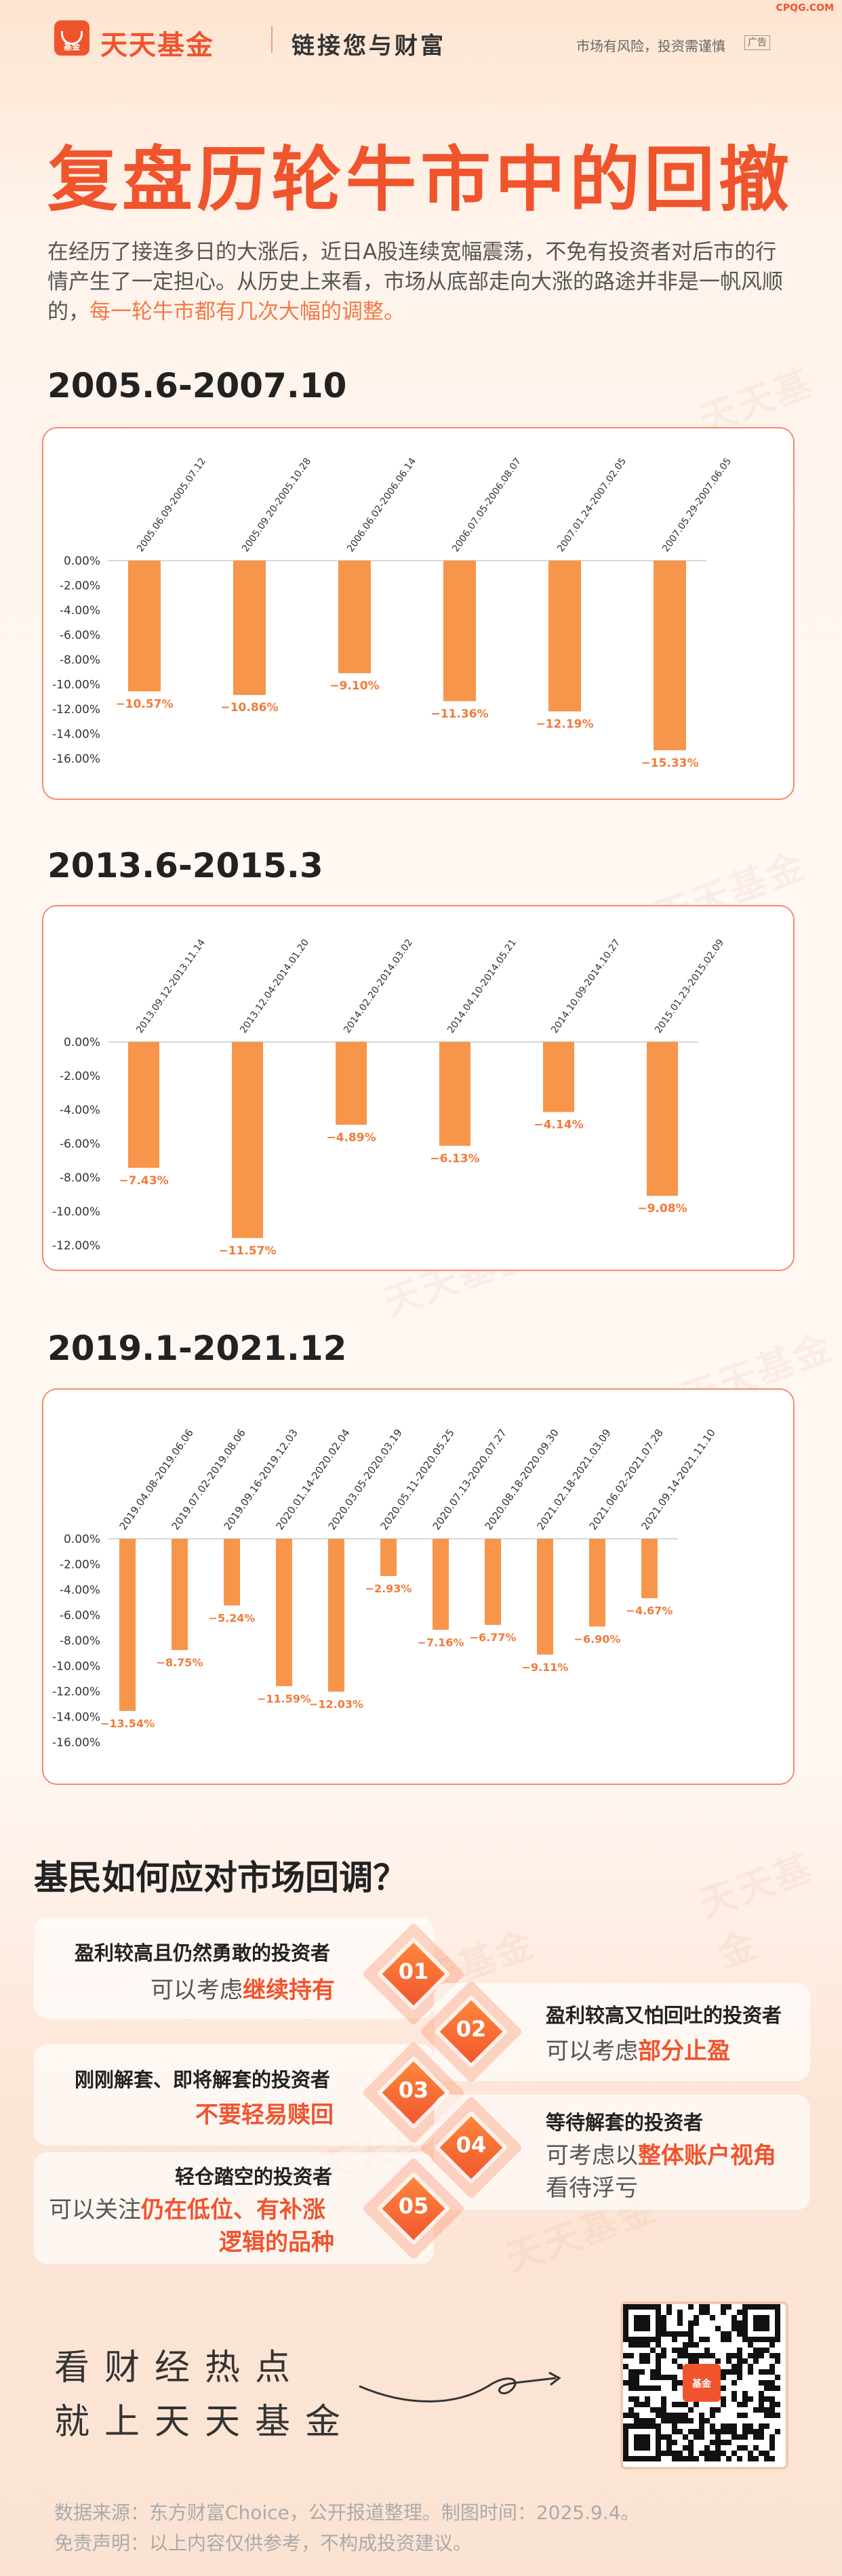  Describe the element at coordinates (379, 987) in the screenshot. I see `x-tick-label: 2014.02.20-2014.03.02` at that location.